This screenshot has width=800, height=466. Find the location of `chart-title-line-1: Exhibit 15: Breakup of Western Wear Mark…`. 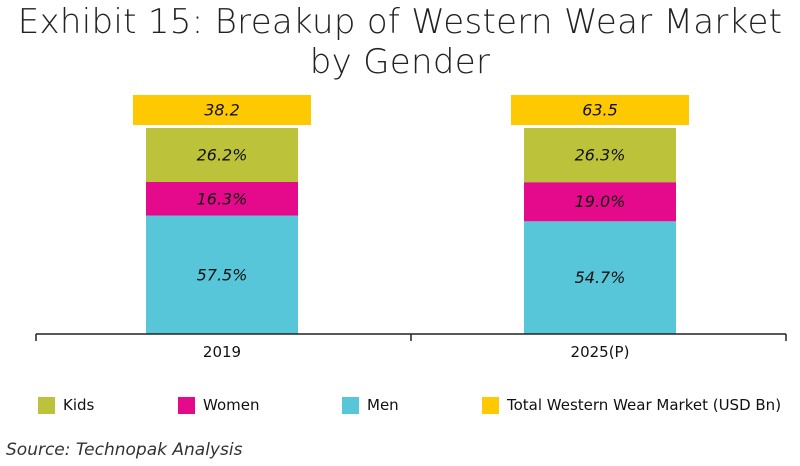

chart-title-line-1: Exhibit 15: Breakup of Western Wear Mark… is located at coordinates (400, 22).